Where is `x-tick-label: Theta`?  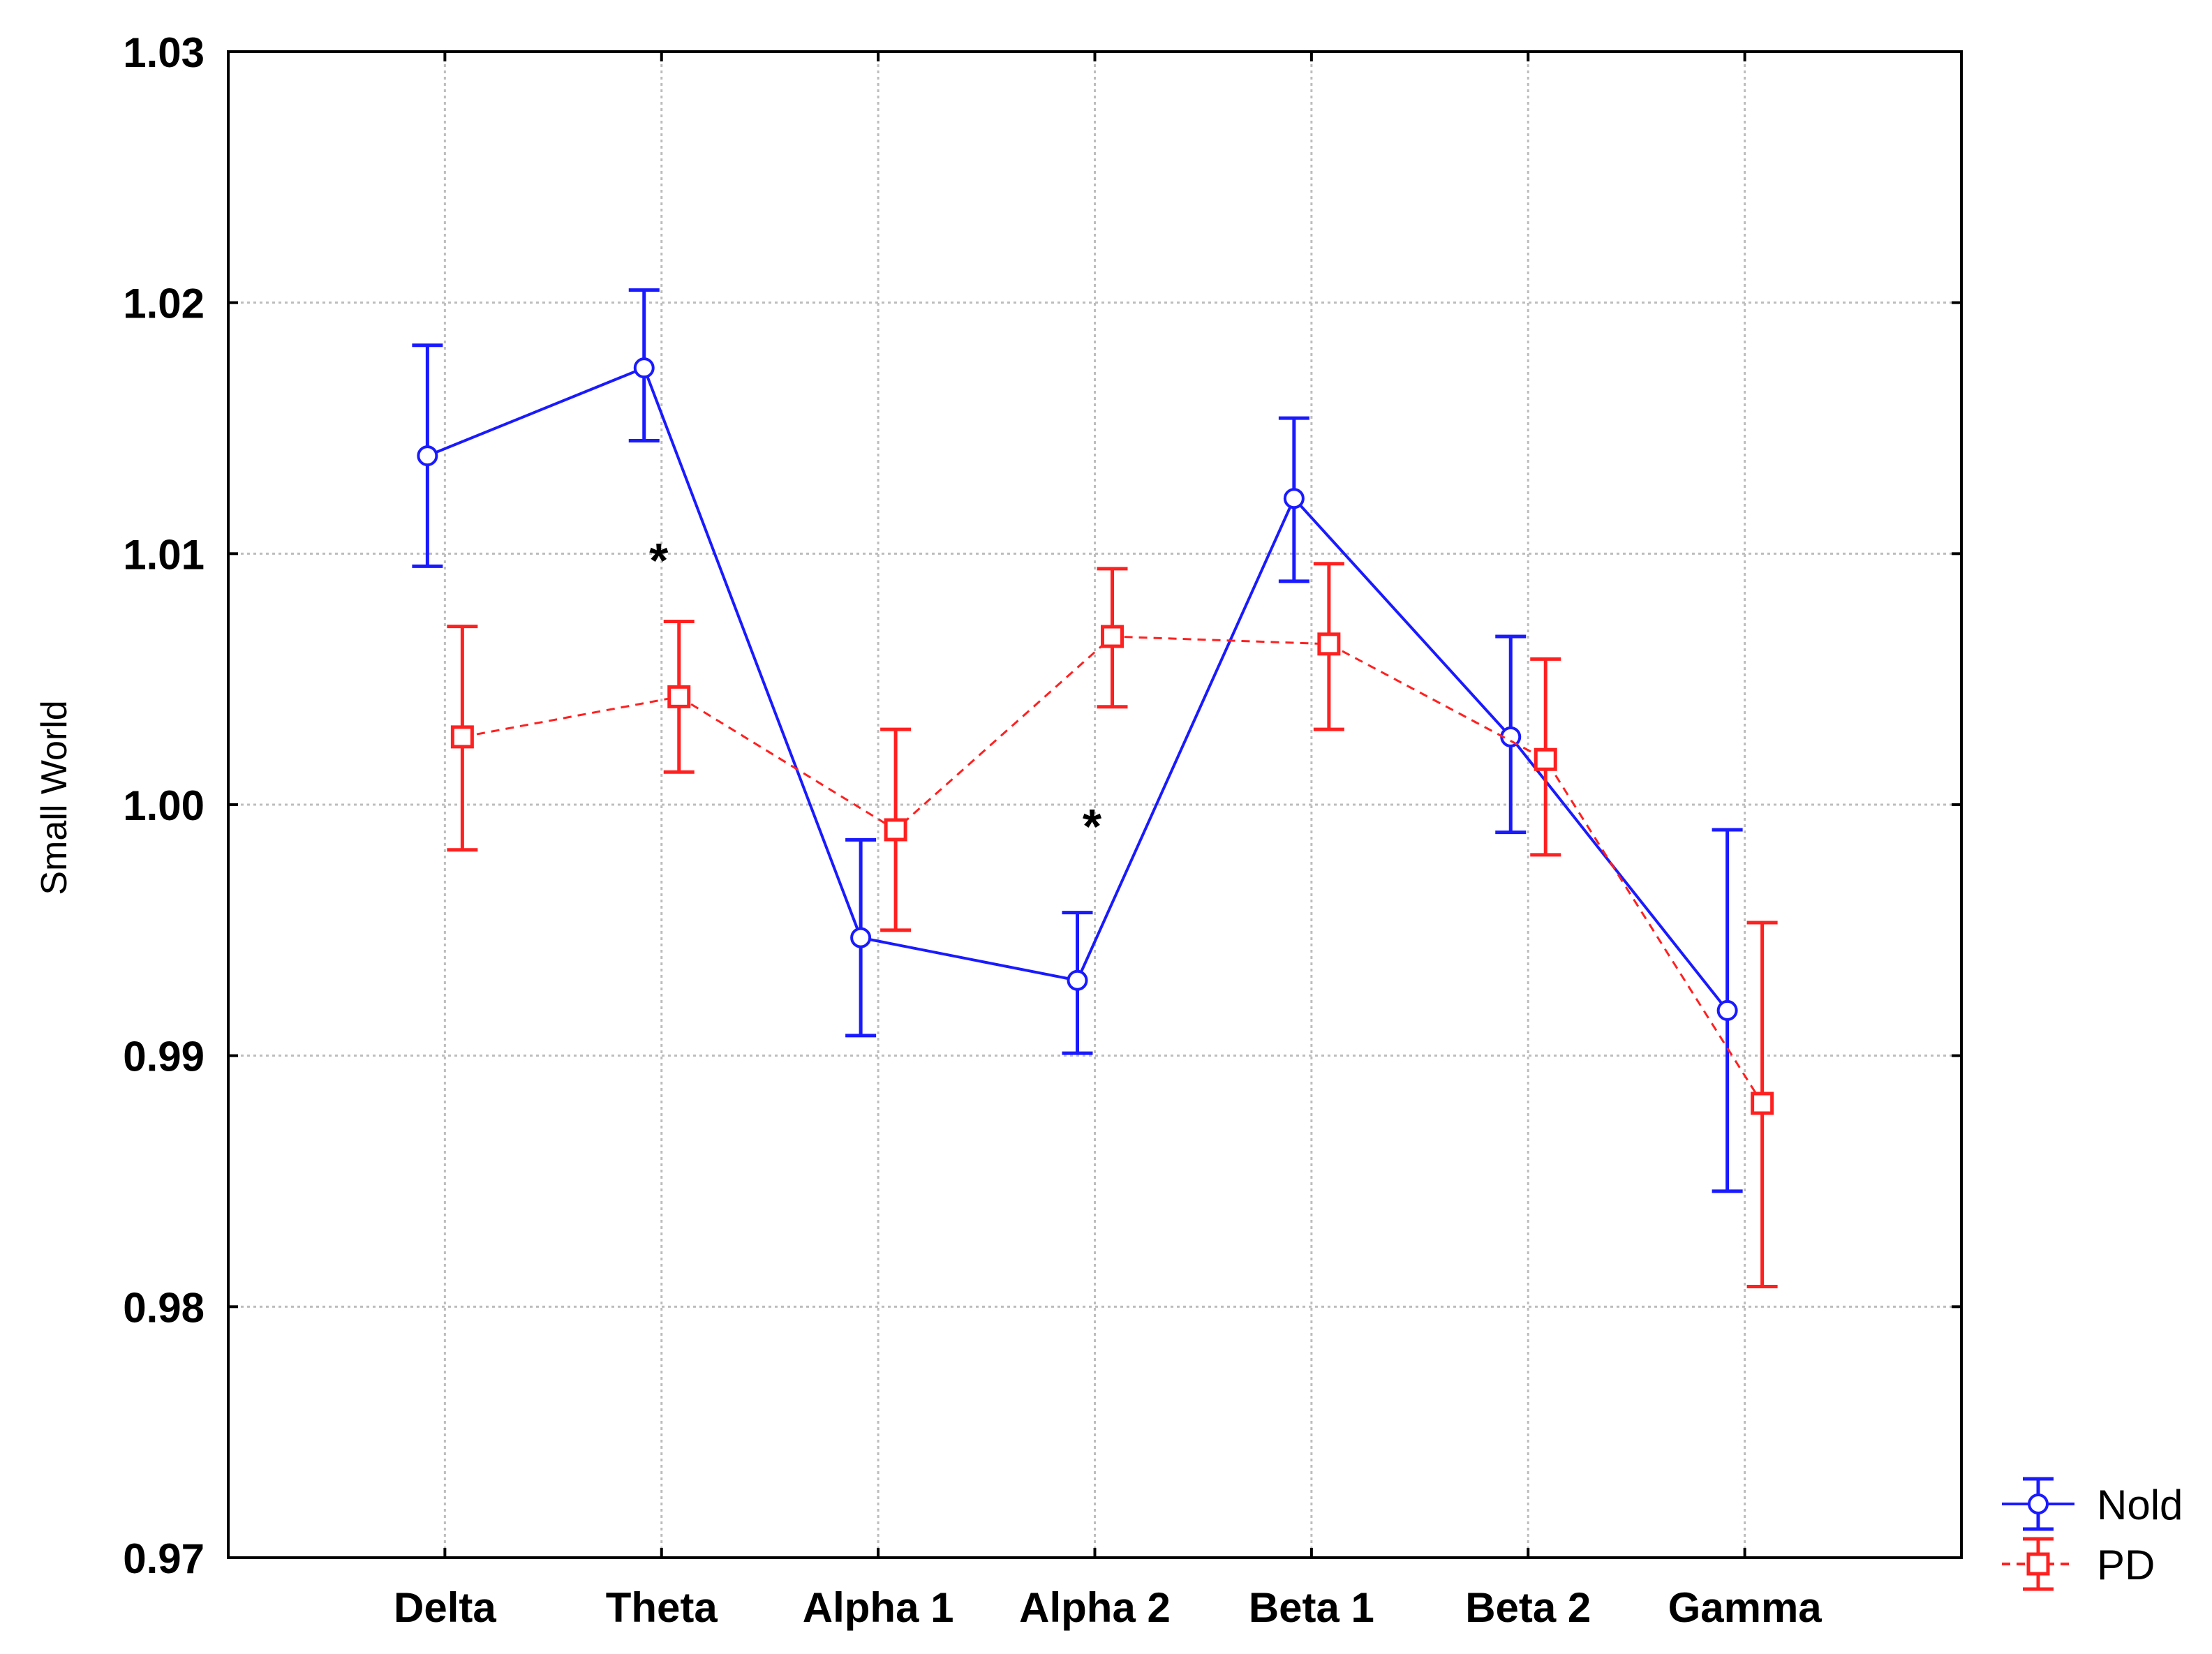
x-tick-label: Theta is located at coordinates (662, 1607).